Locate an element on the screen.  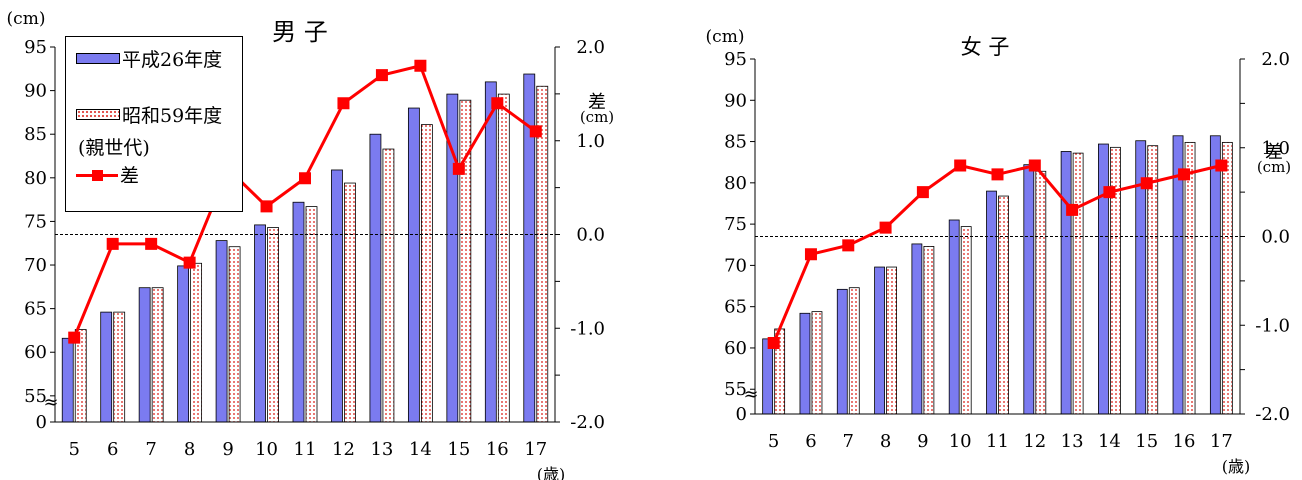
y-tick-label-90: 90 is located at coordinates (35, 91).